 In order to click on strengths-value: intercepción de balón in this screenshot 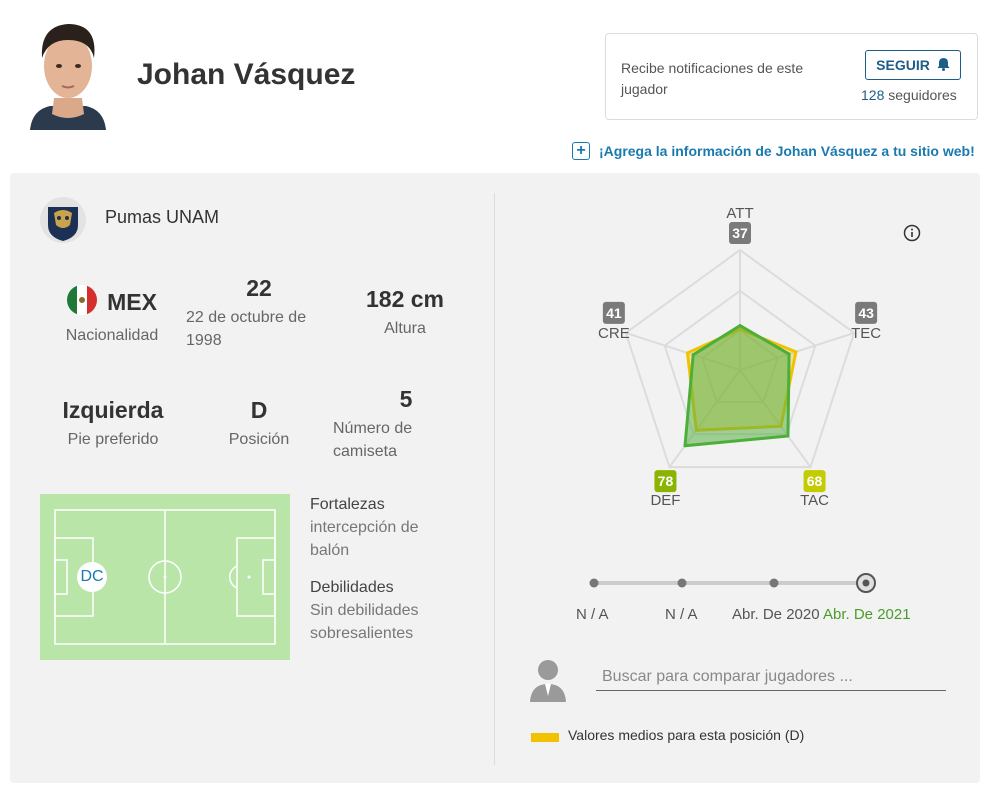, I will do `click(364, 539)`.